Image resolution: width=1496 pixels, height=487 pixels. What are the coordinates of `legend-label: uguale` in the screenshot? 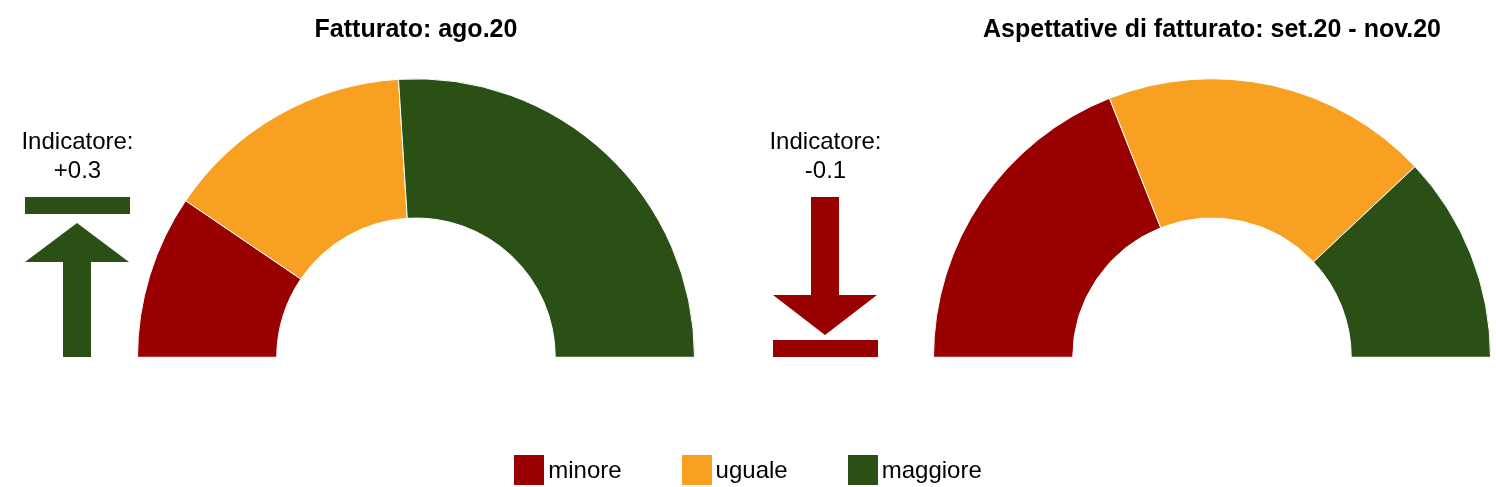 It's located at (751, 470).